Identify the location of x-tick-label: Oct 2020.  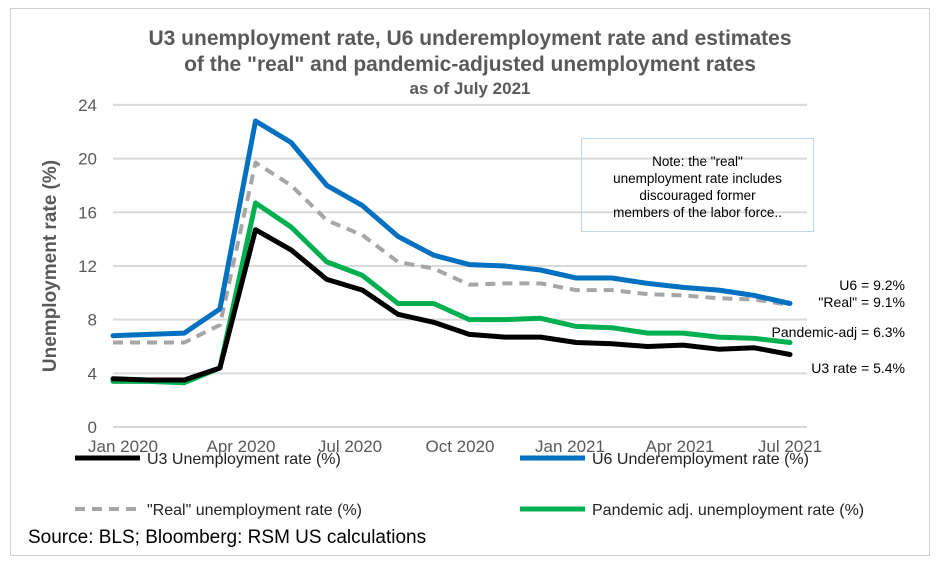
(460, 446).